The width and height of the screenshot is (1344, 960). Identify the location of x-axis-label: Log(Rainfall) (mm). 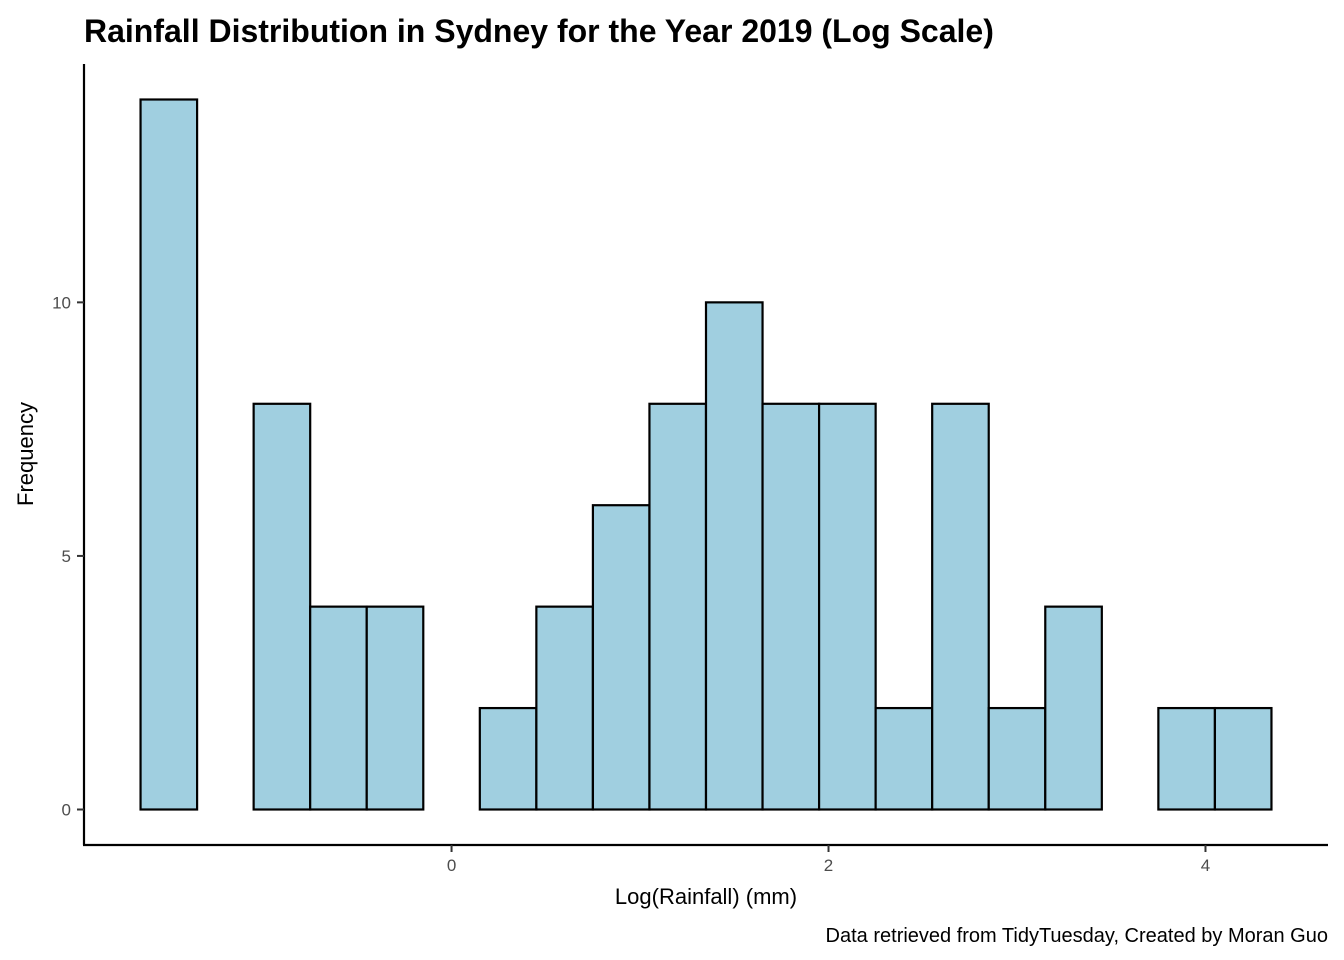
(706, 896).